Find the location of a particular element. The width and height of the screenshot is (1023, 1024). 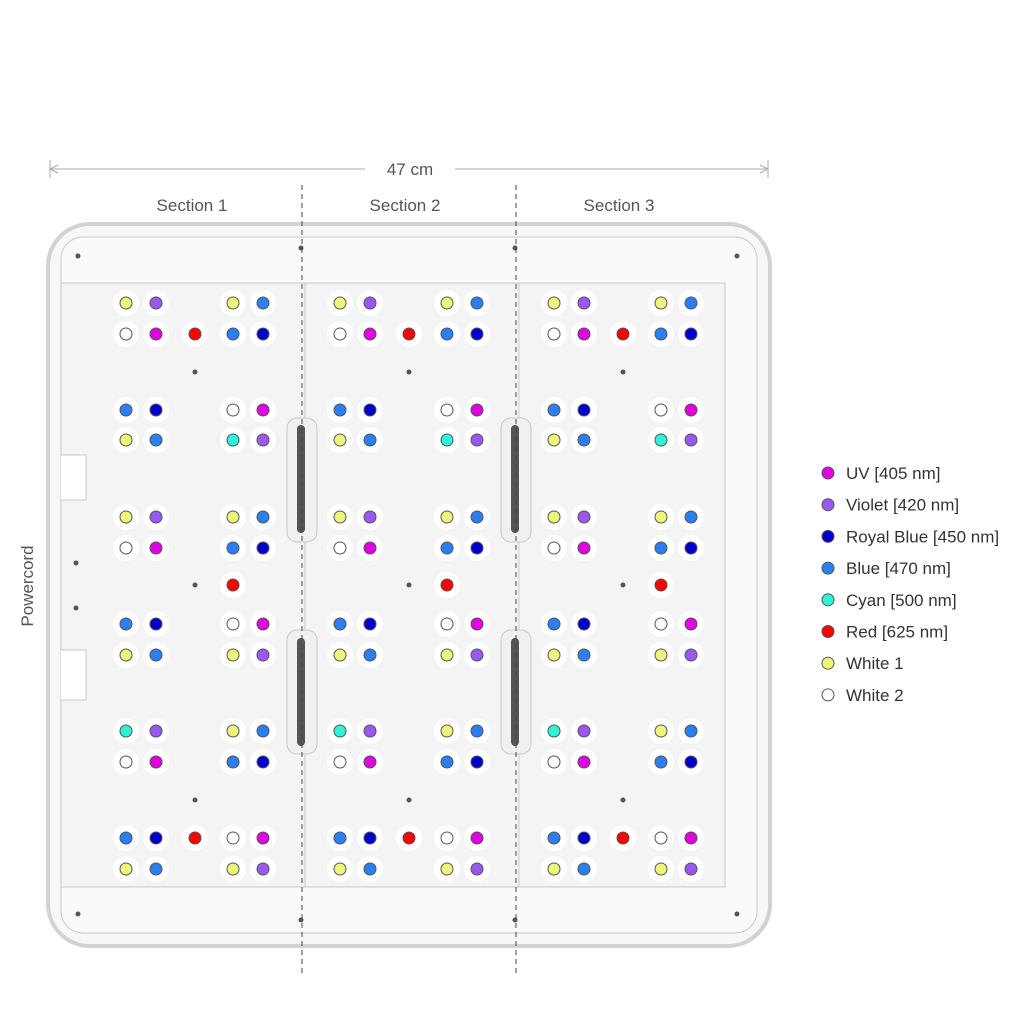

legend-label-rb: Royal Blue [450 nm] is located at coordinates (922, 536).